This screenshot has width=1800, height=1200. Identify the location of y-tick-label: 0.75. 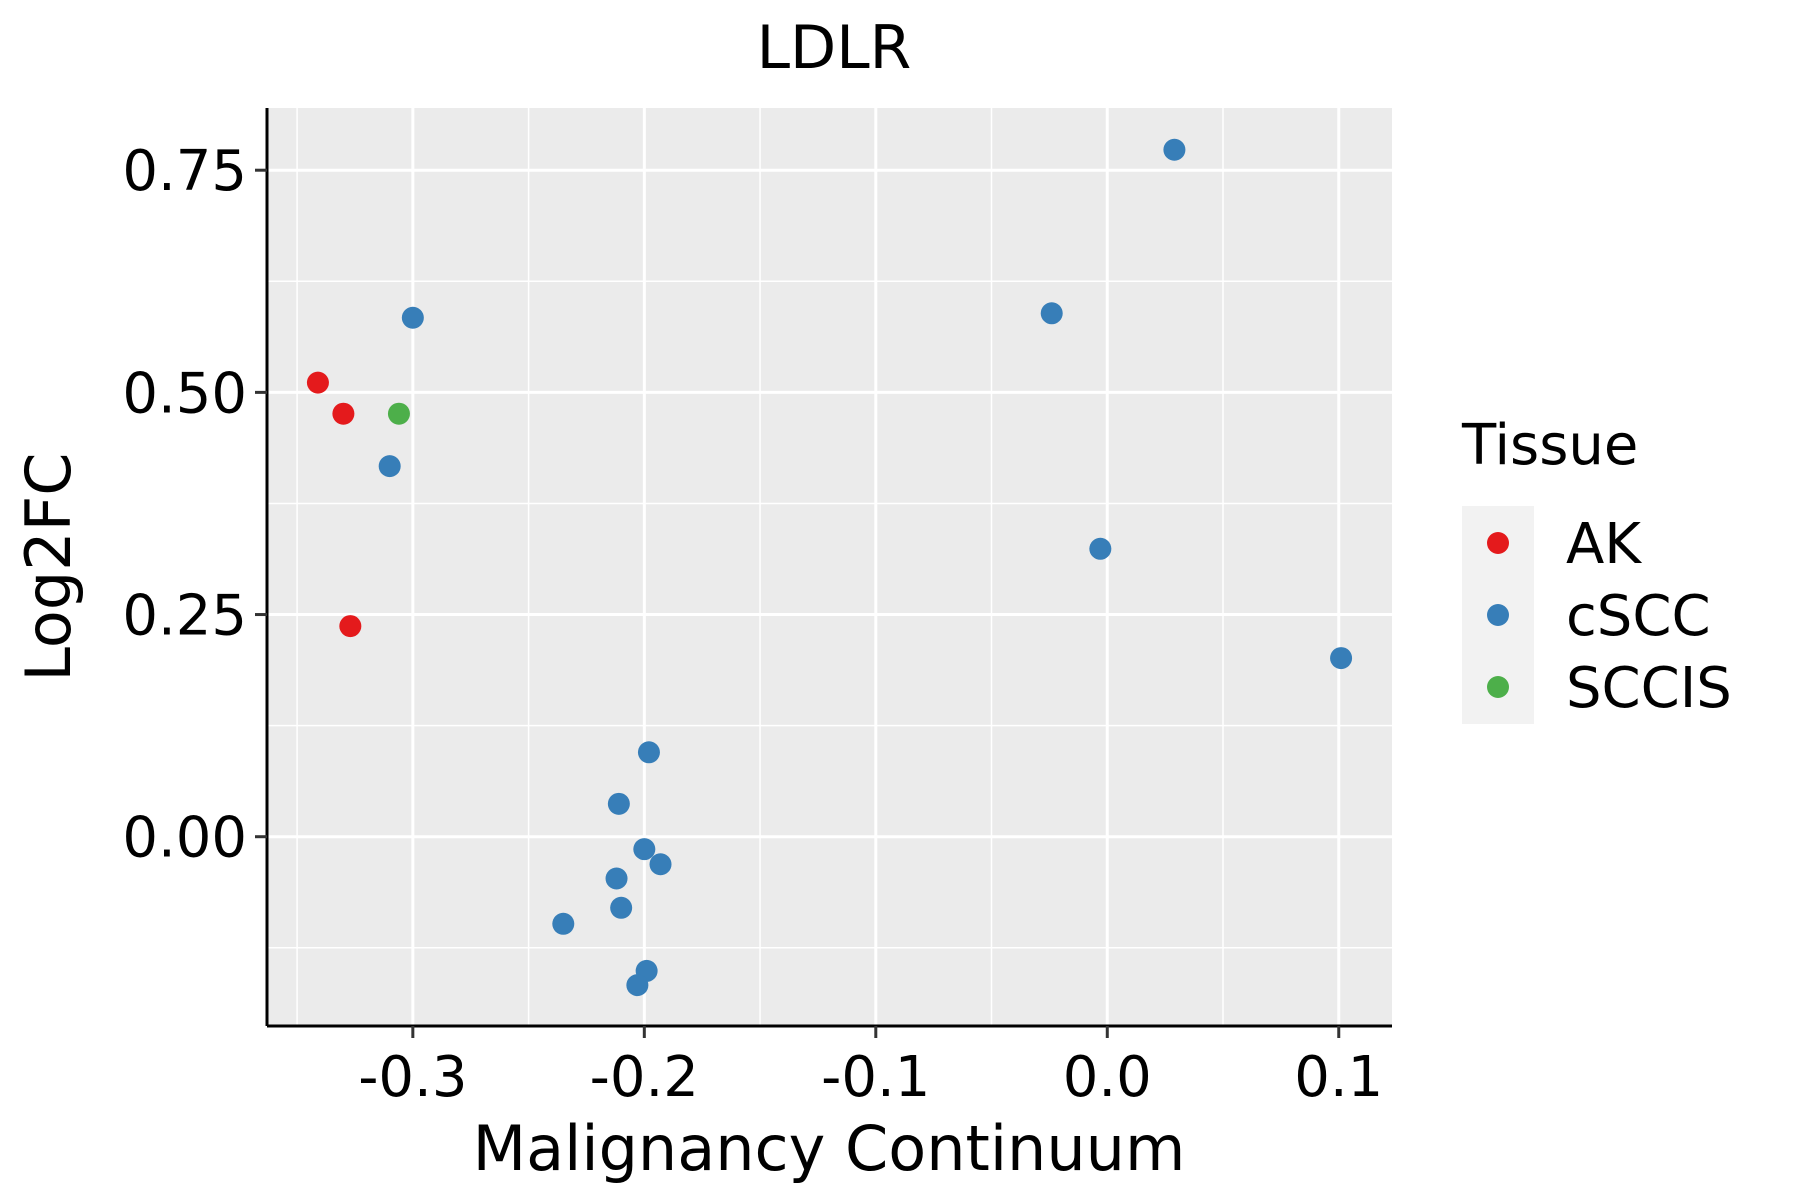
(184, 171).